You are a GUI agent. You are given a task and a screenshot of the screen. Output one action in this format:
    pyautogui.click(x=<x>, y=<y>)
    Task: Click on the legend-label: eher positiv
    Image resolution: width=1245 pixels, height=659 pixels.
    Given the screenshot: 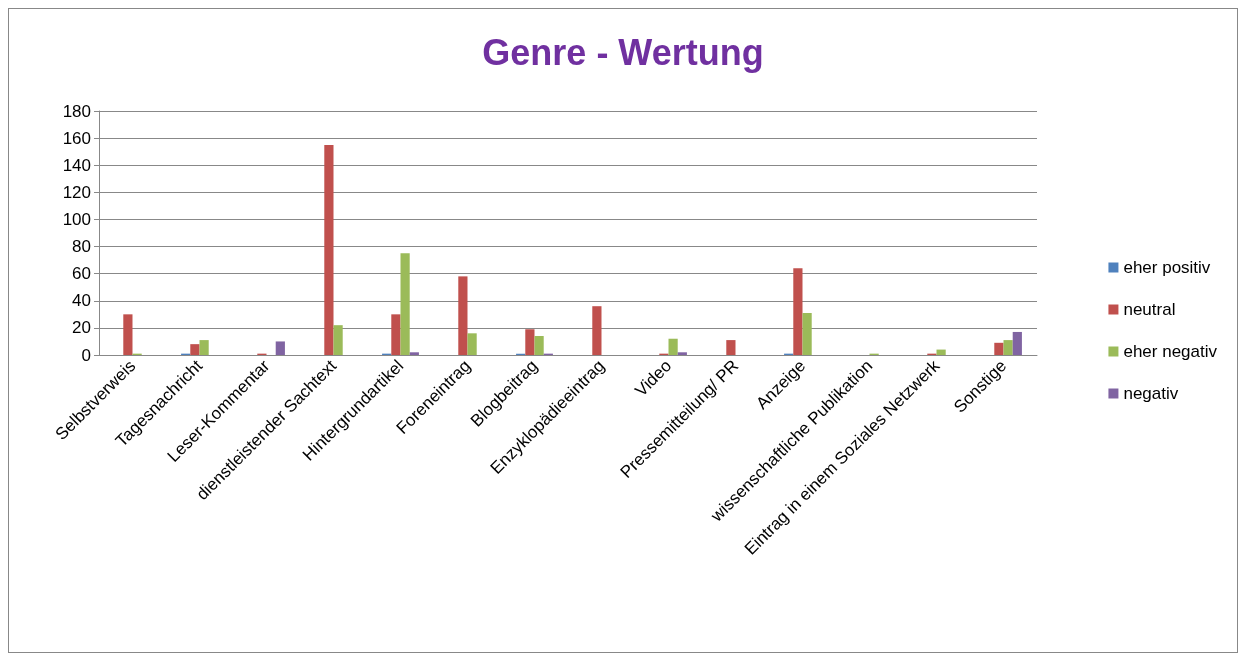 What is the action you would take?
    pyautogui.click(x=1167, y=267)
    